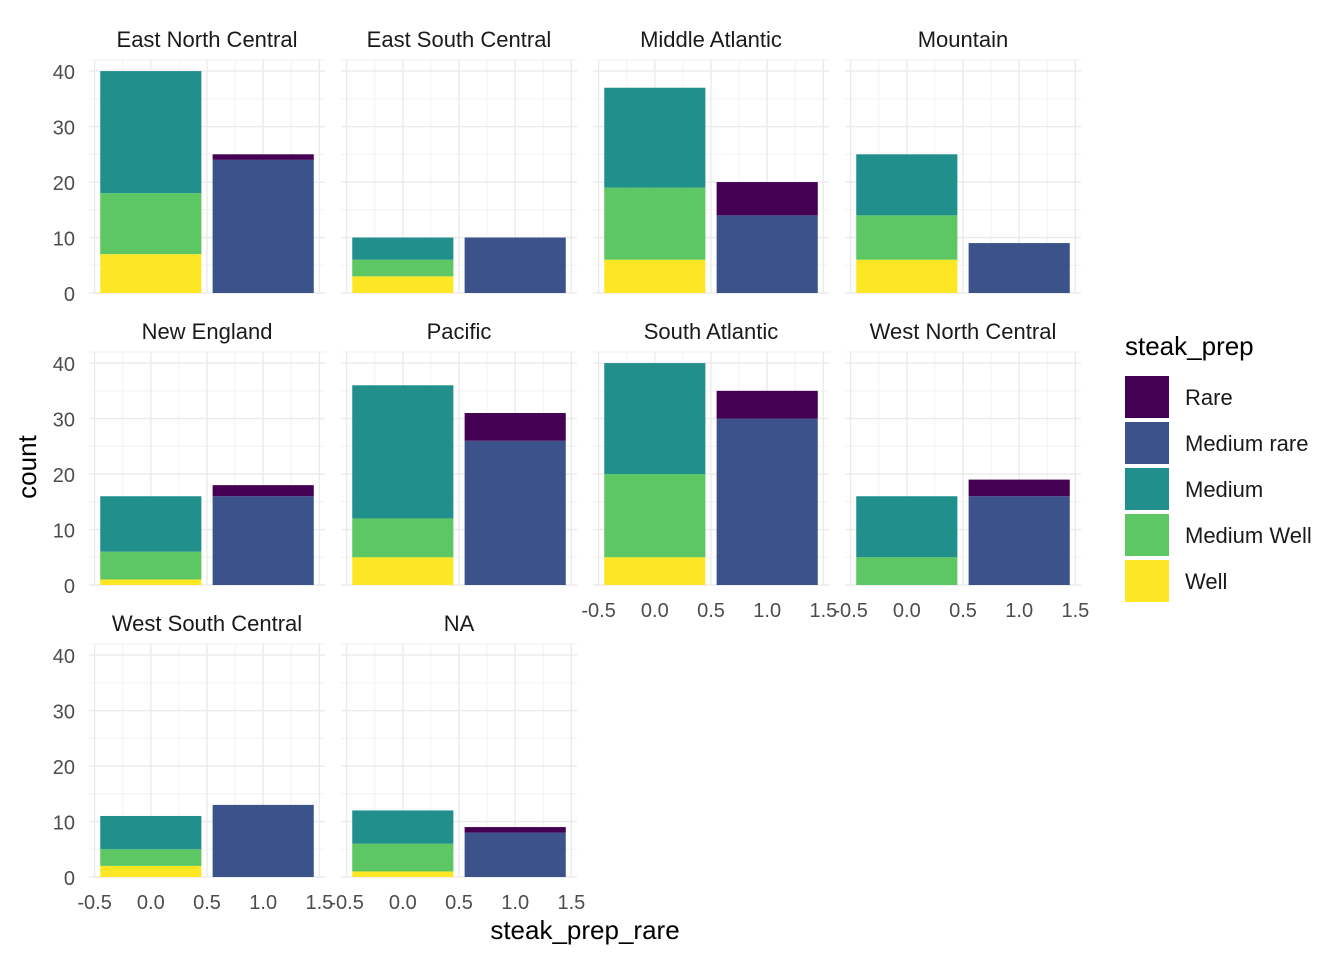  Describe the element at coordinates (1206, 581) in the screenshot. I see `legend-item-label: Well` at that location.